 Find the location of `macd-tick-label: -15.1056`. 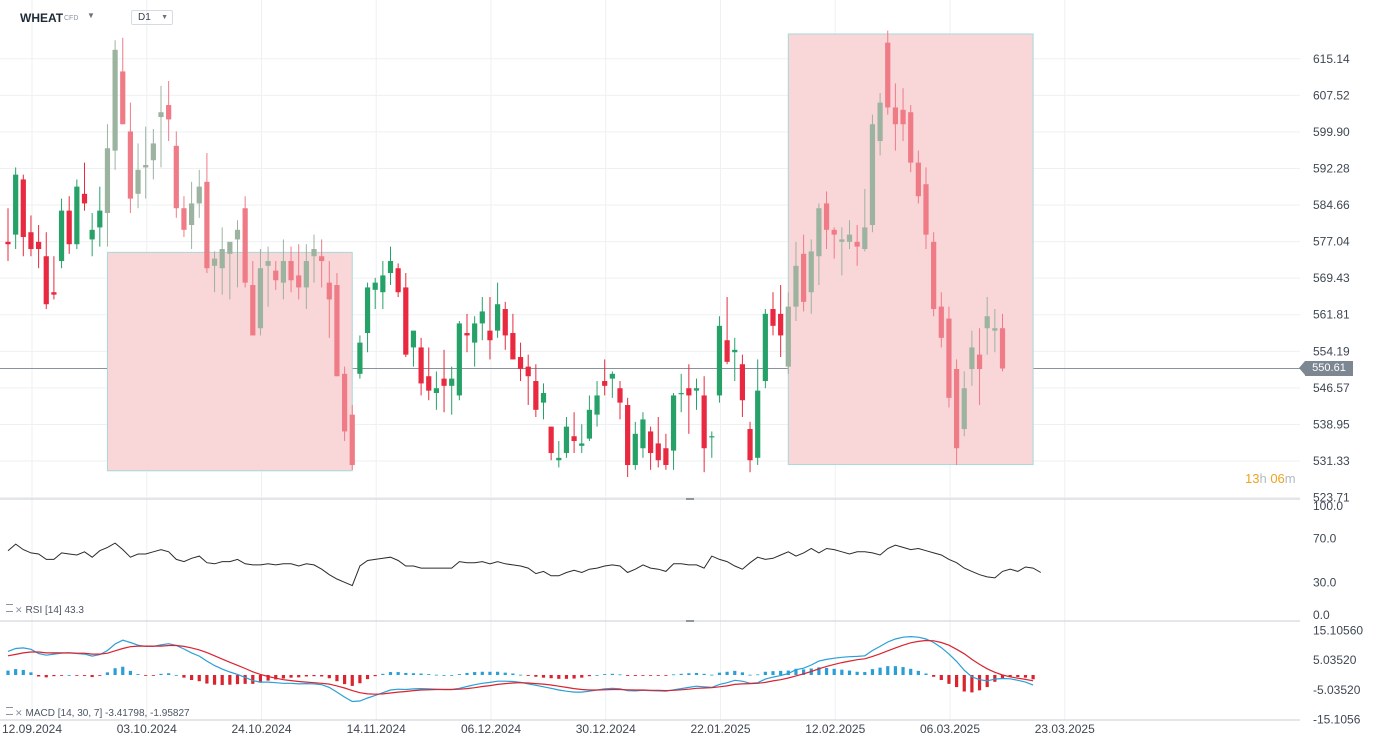

macd-tick-label: -15.1056 is located at coordinates (1337, 720).